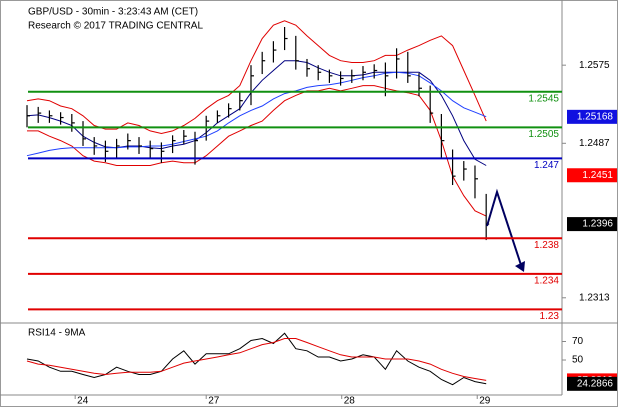 The height and width of the screenshot is (407, 618). I want to click on level-label: 1.238, so click(546, 245).